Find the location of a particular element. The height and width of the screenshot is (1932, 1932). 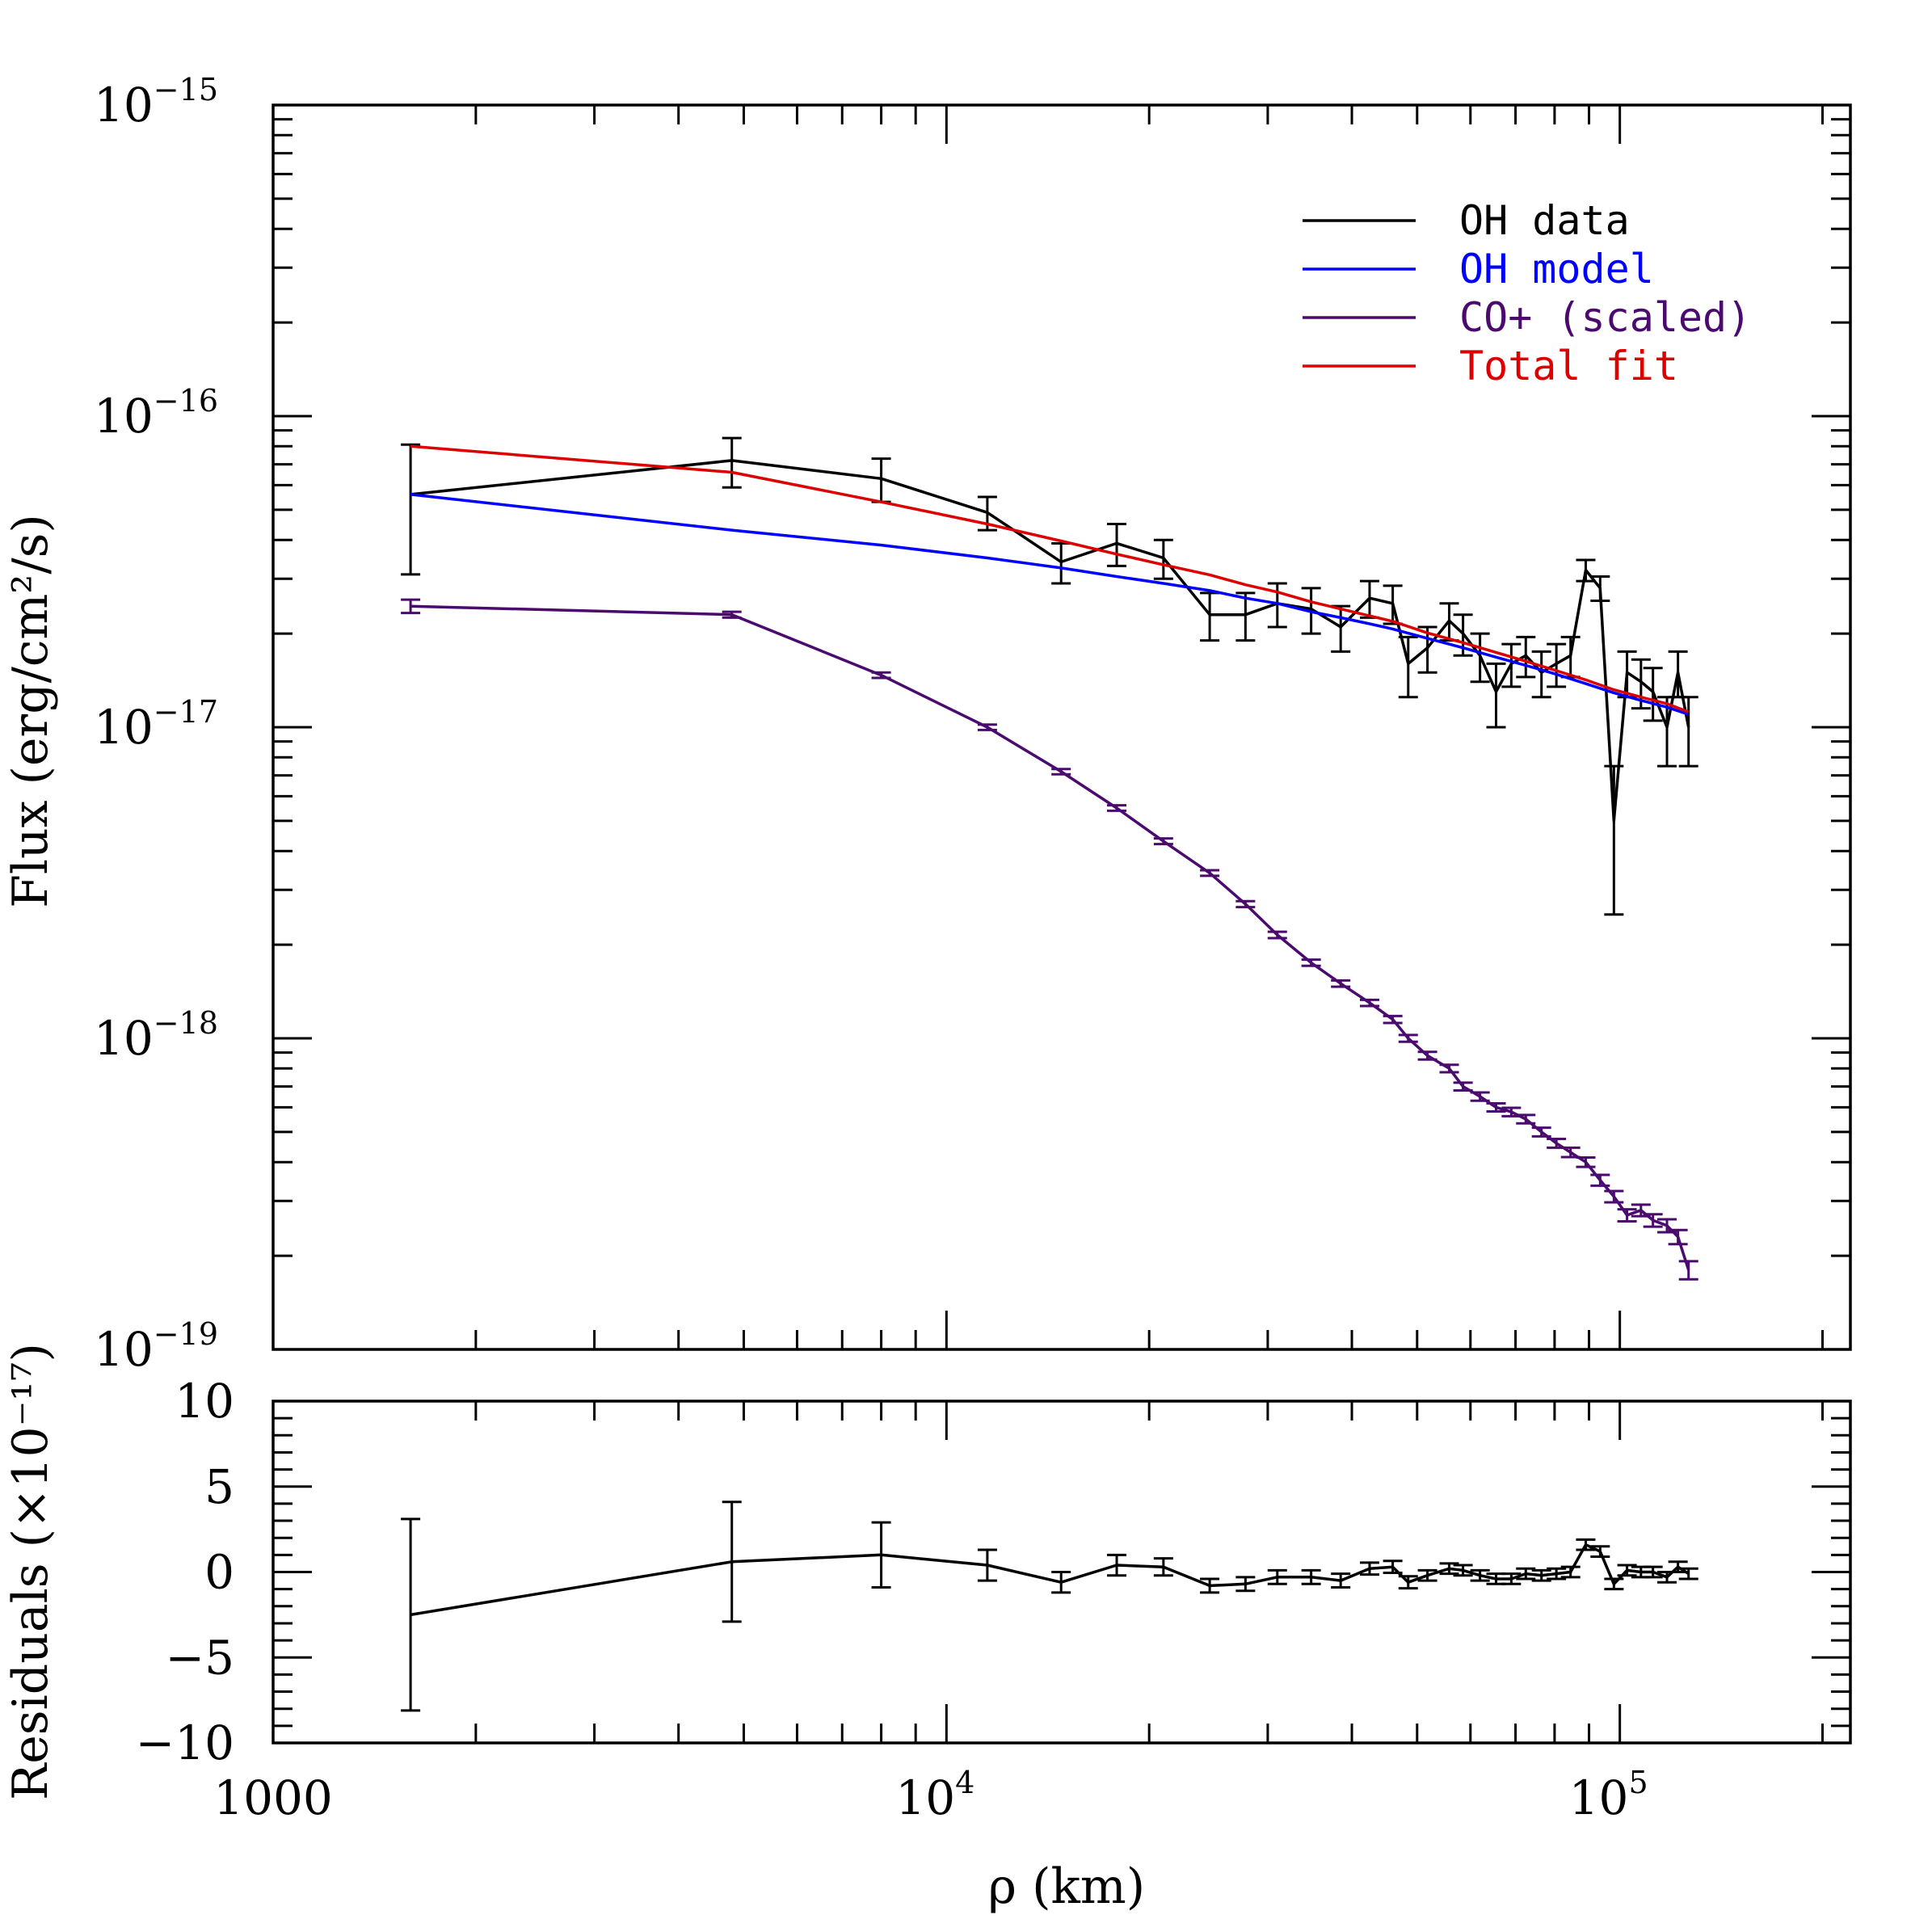

flux-tick-labels: 10−15 10−16 10−17 10−18 10−19 is located at coordinates (156, 724).